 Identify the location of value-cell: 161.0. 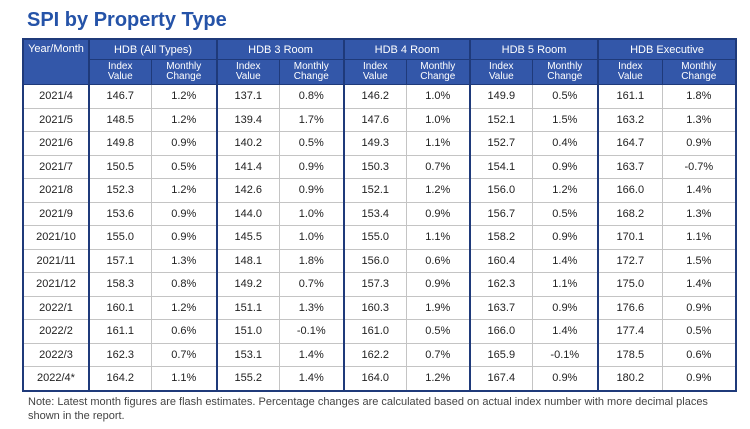
(375, 331).